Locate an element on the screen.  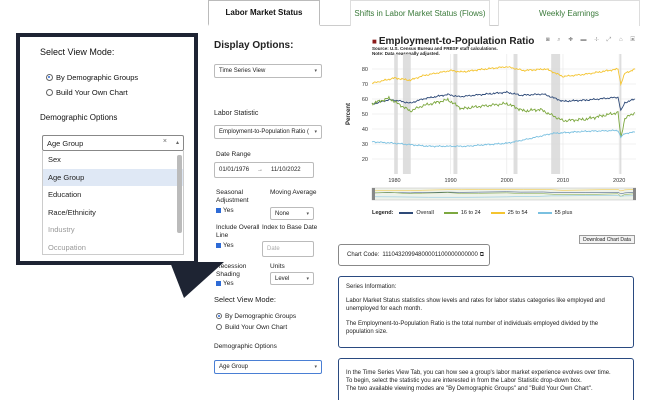
callout-pointer is located at coordinates (197, 280).